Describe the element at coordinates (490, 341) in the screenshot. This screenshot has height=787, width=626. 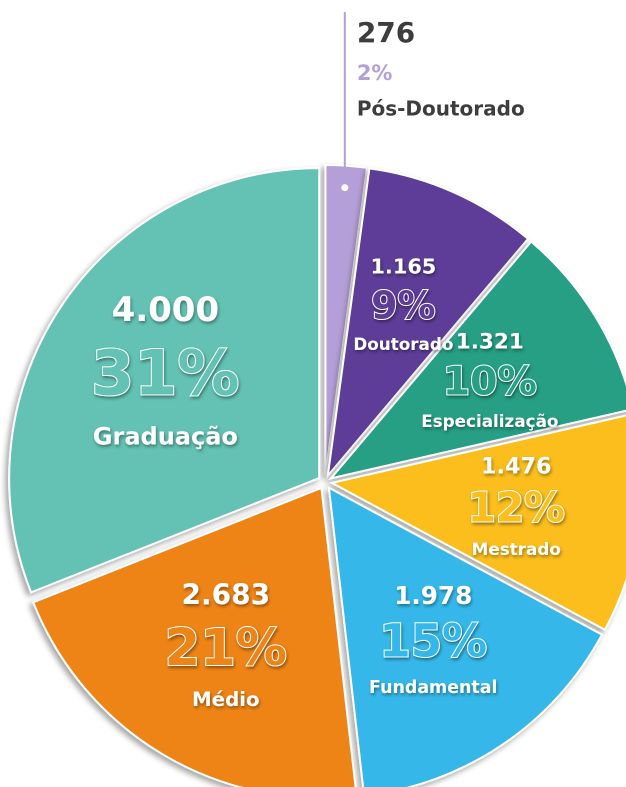
I see `value-label: 1.321` at that location.